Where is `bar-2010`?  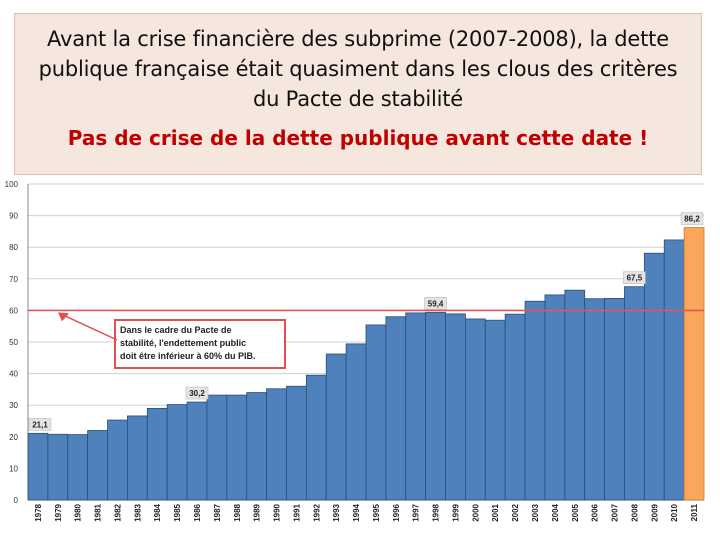
bar-2010 is located at coordinates (674, 370).